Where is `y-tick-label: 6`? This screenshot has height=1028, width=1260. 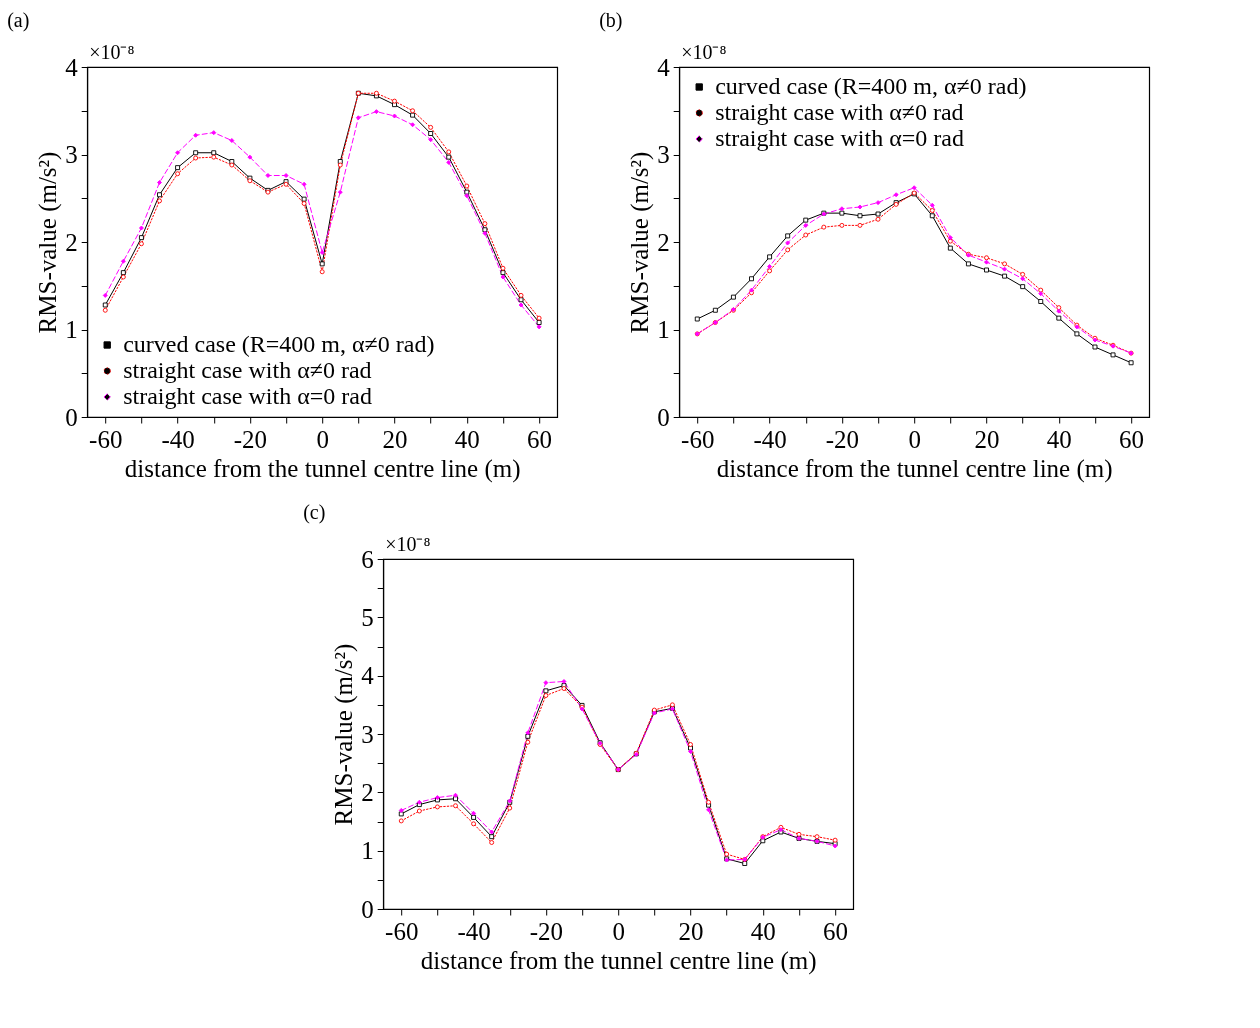
y-tick-label: 6 is located at coordinates (367, 559).